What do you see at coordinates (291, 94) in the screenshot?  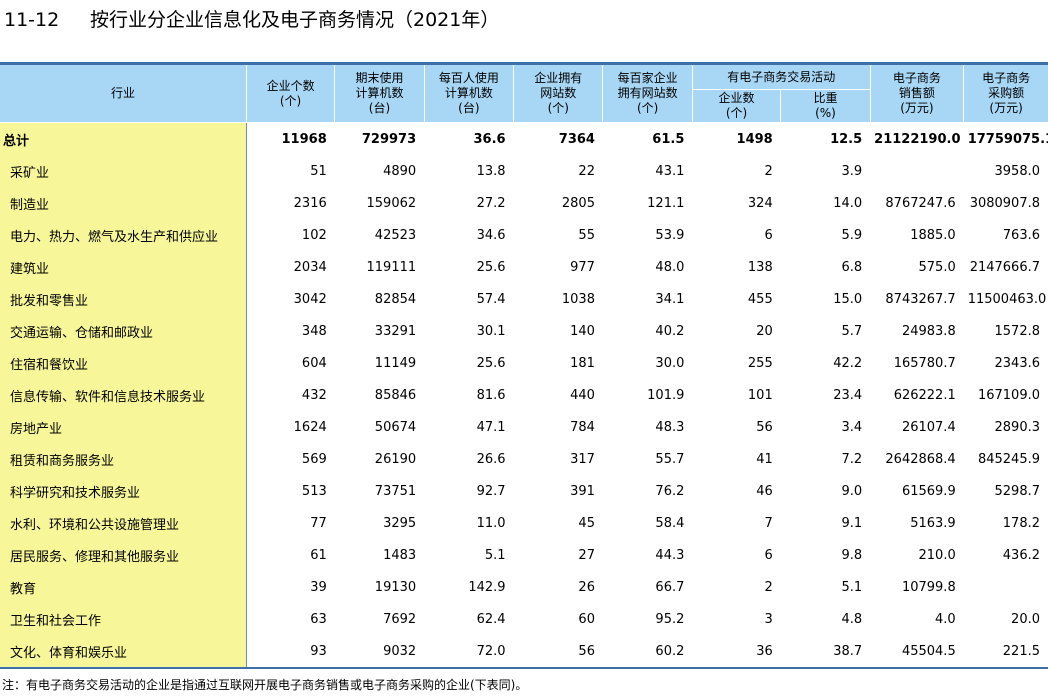 I see `header-enterprises: 企业个数 (个)` at bounding box center [291, 94].